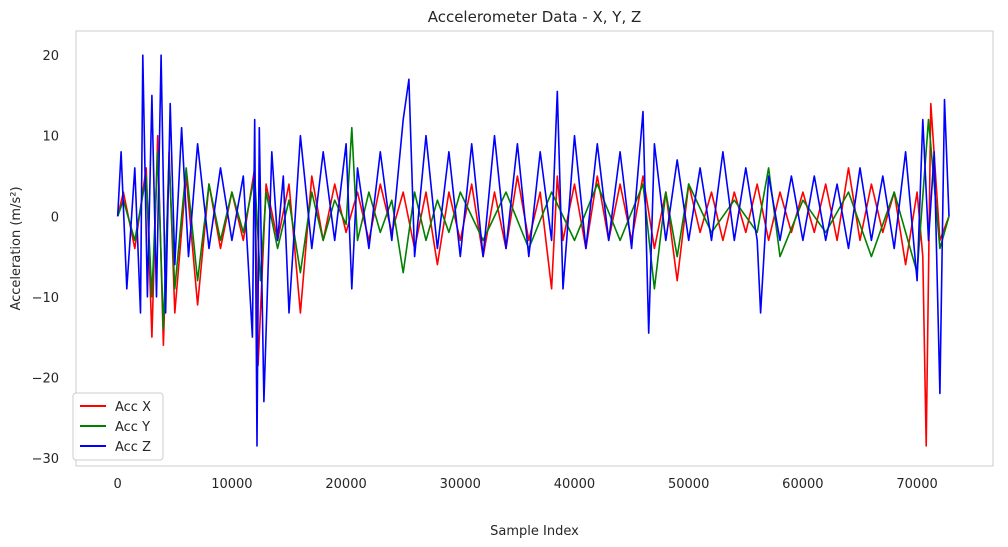  Describe the element at coordinates (133, 447) in the screenshot. I see `legend-entry: Acc Z` at that location.